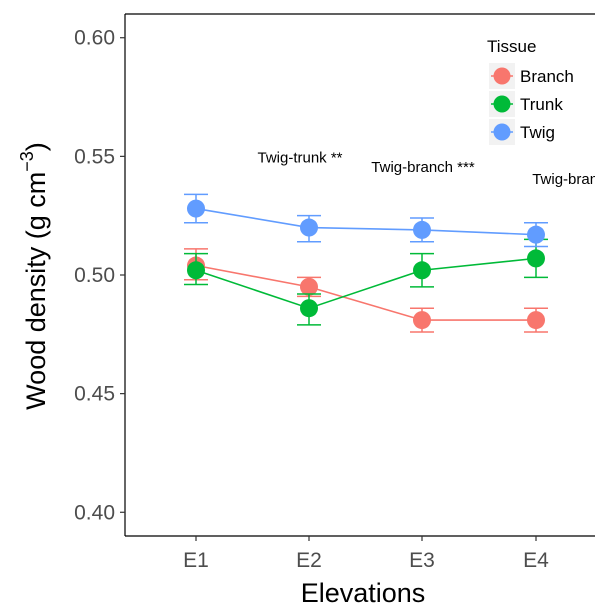  What do you see at coordinates (94, 394) in the screenshot?
I see `y-tick-label: 0.45` at bounding box center [94, 394].